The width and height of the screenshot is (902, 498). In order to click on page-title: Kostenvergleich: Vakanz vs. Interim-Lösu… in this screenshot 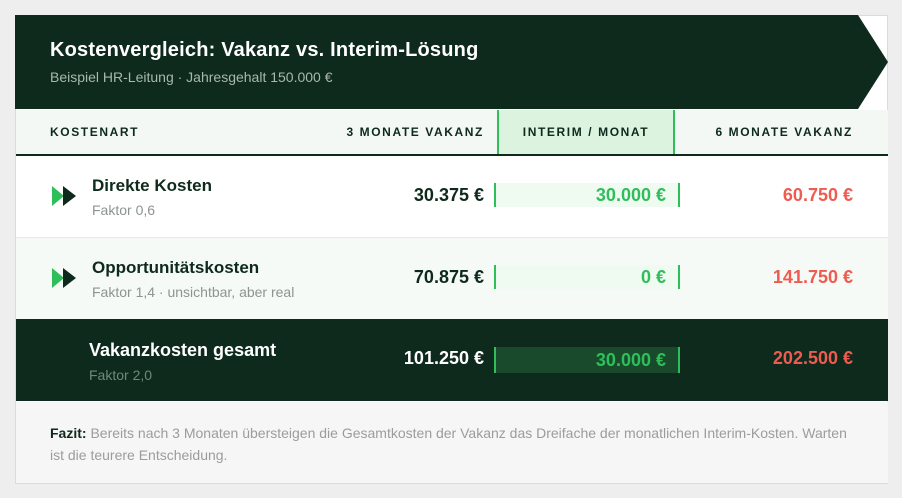, I will do `click(264, 50)`.